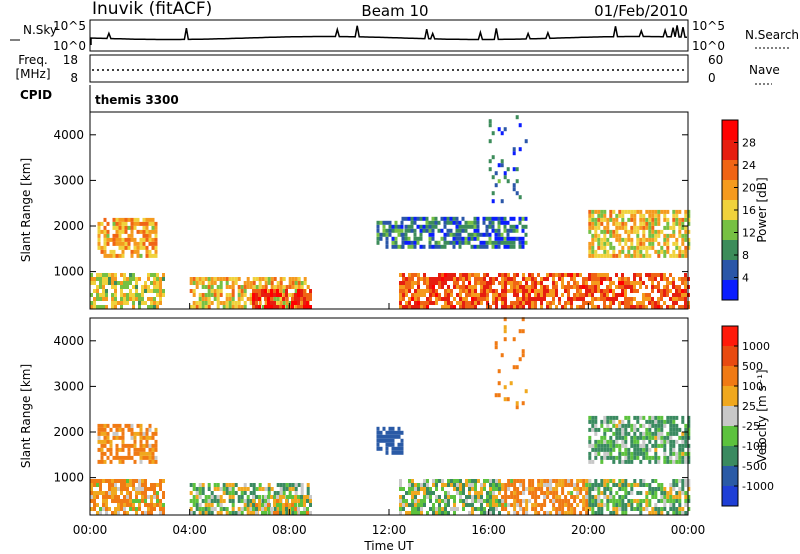  What do you see at coordinates (32, 74) in the screenshot?
I see `freq-unit: [MHz]` at bounding box center [32, 74].